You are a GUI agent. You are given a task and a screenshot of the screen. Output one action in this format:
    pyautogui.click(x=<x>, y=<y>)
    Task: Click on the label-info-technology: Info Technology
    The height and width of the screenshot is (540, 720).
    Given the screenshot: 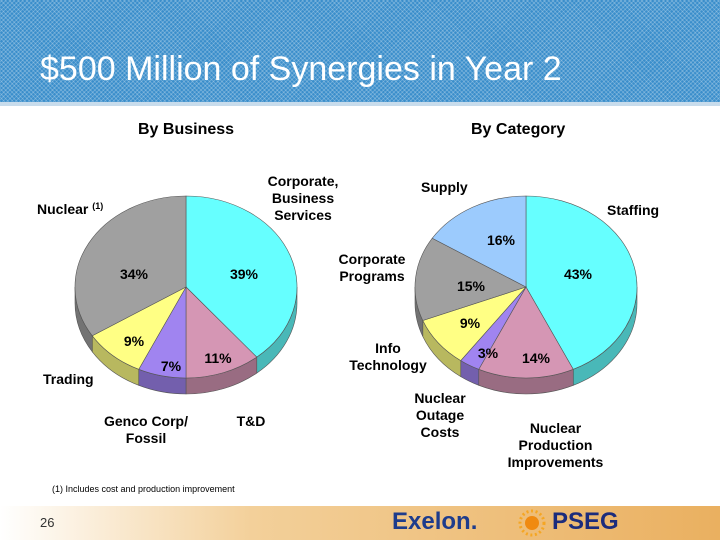 What is the action you would take?
    pyautogui.click(x=388, y=356)
    